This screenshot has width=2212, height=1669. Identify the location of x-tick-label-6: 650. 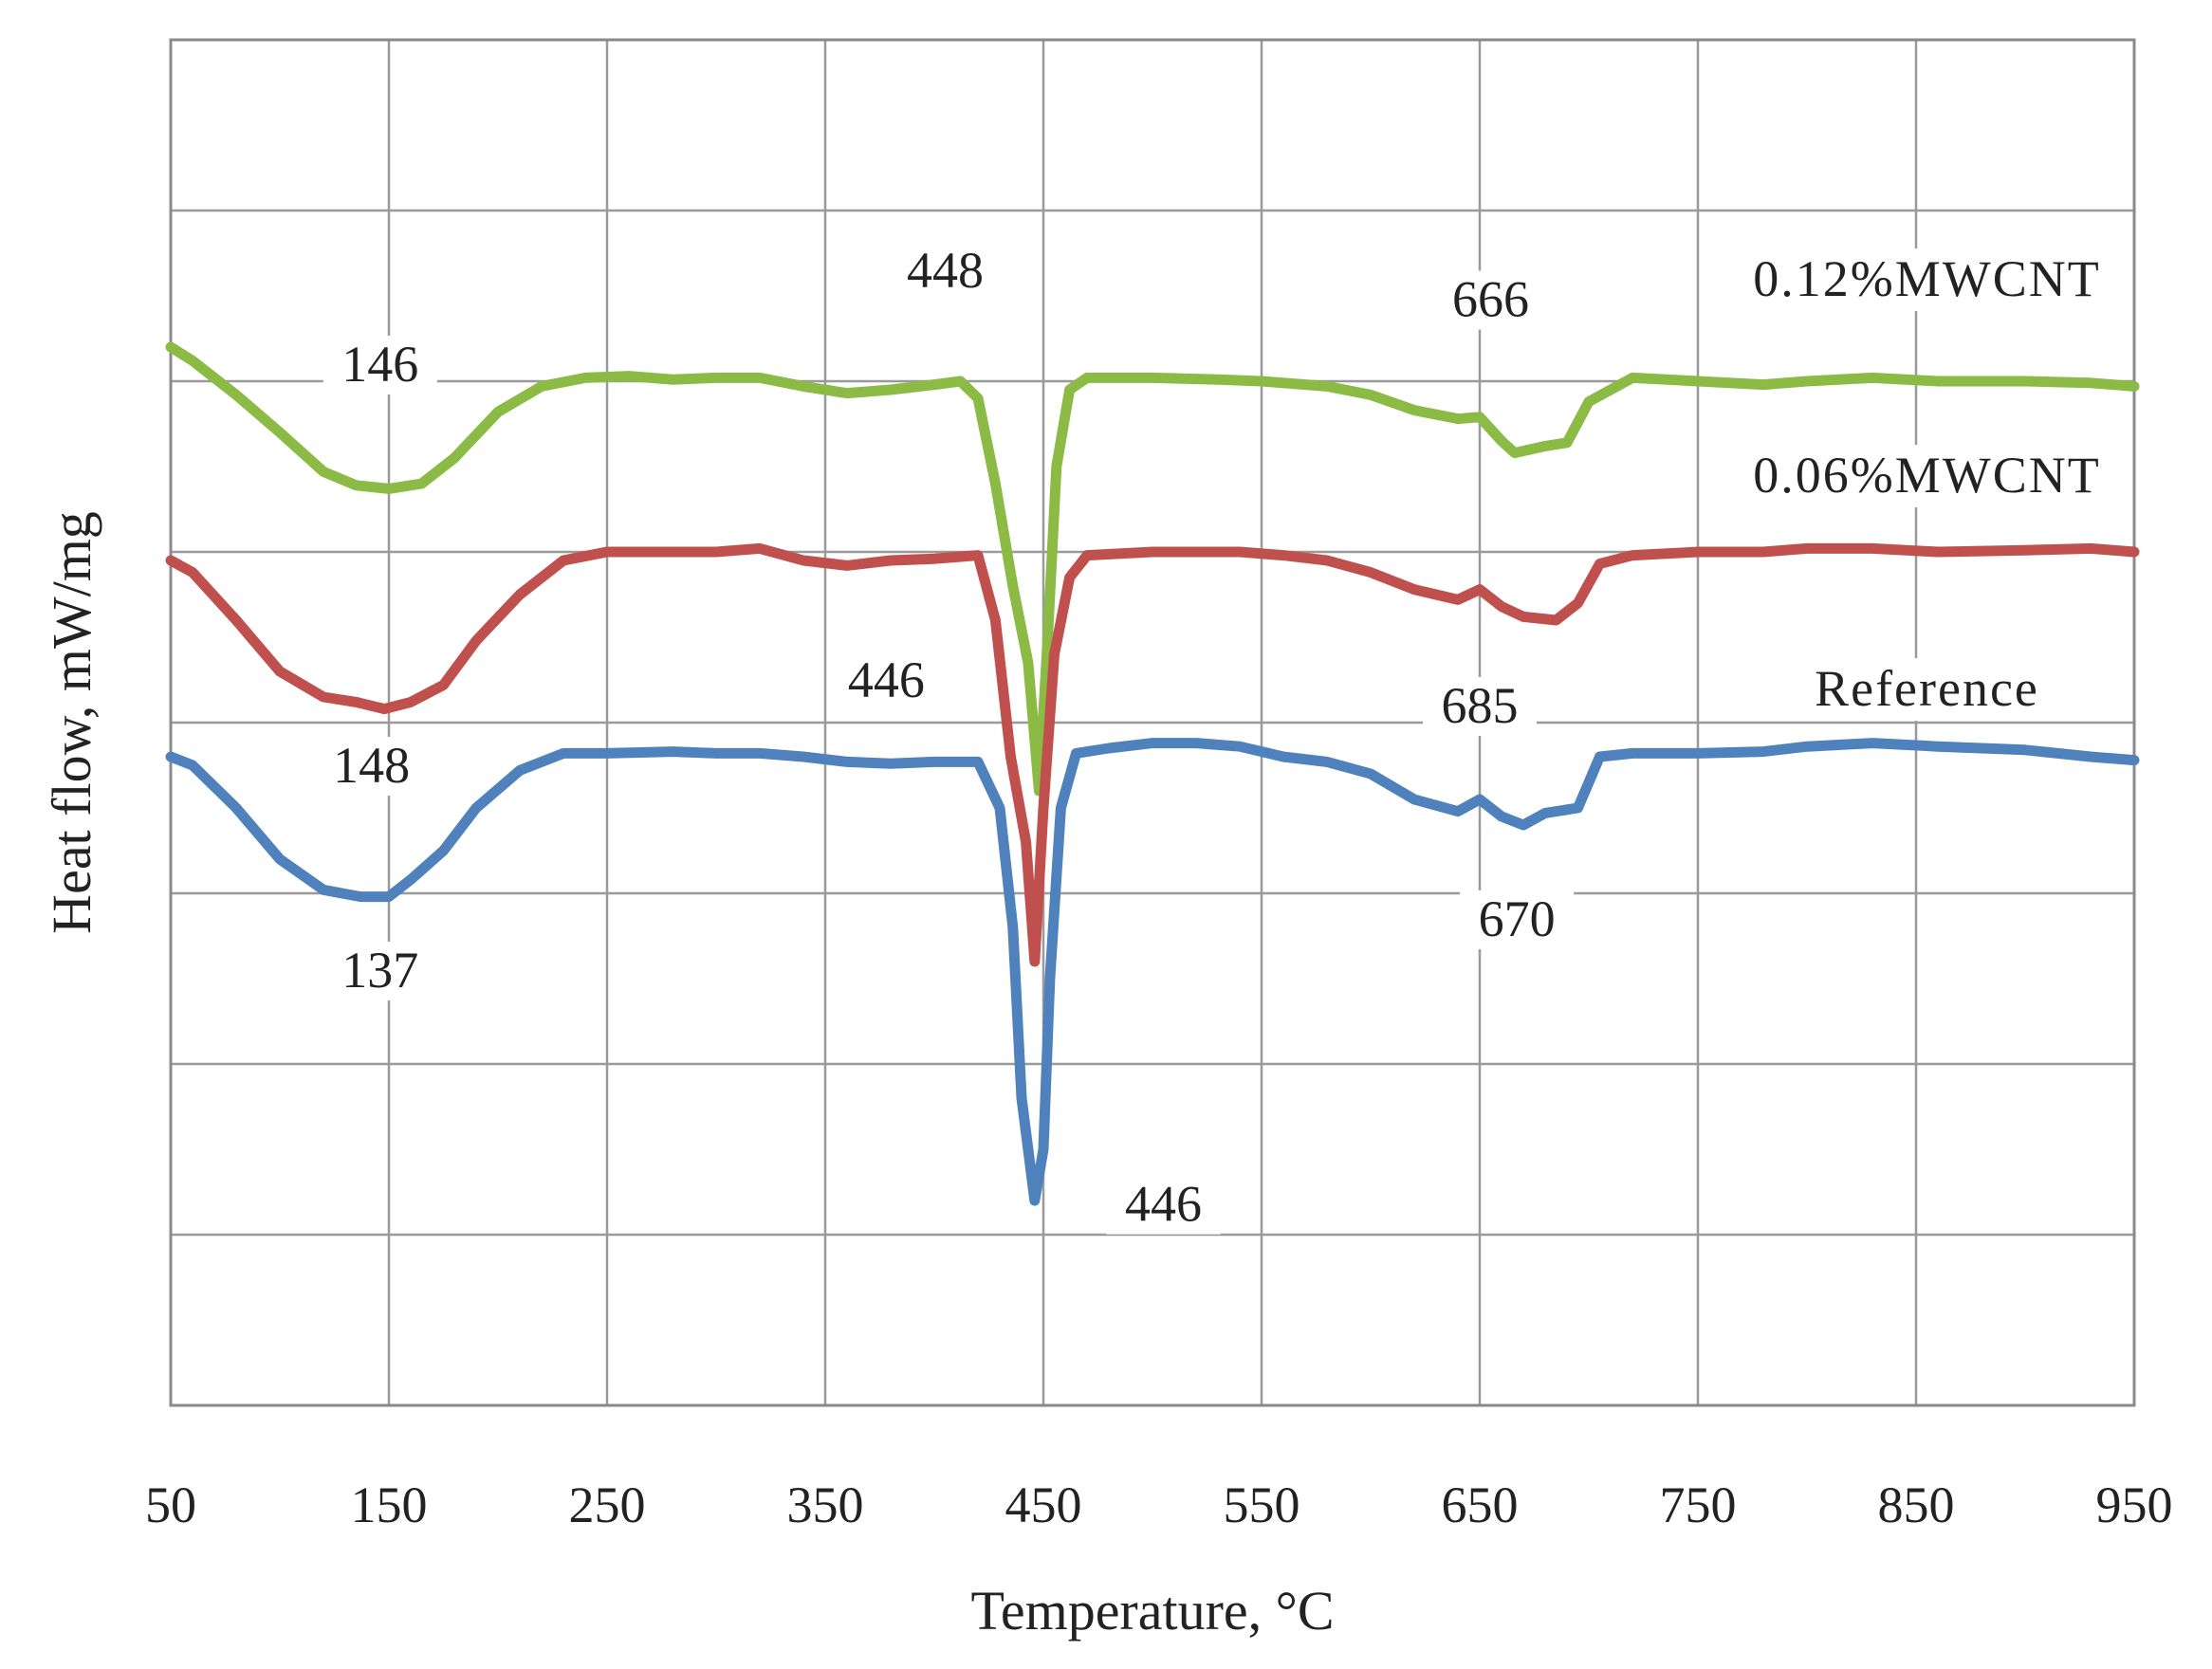
(1480, 1504).